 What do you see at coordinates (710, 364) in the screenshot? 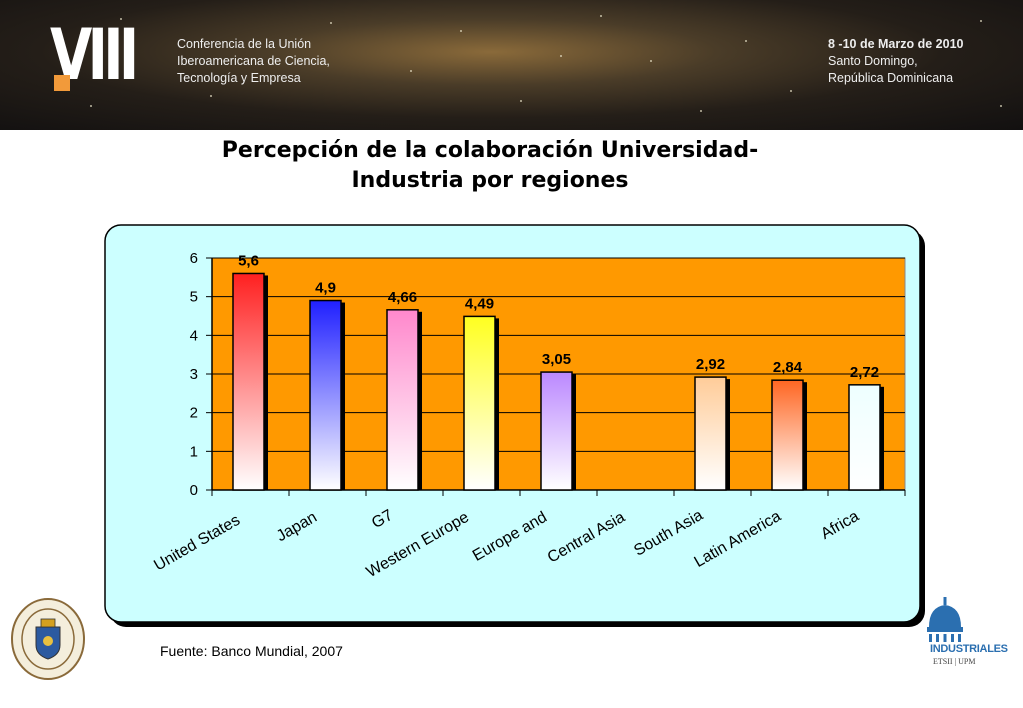
I see `data-label-5: 2,92` at bounding box center [710, 364].